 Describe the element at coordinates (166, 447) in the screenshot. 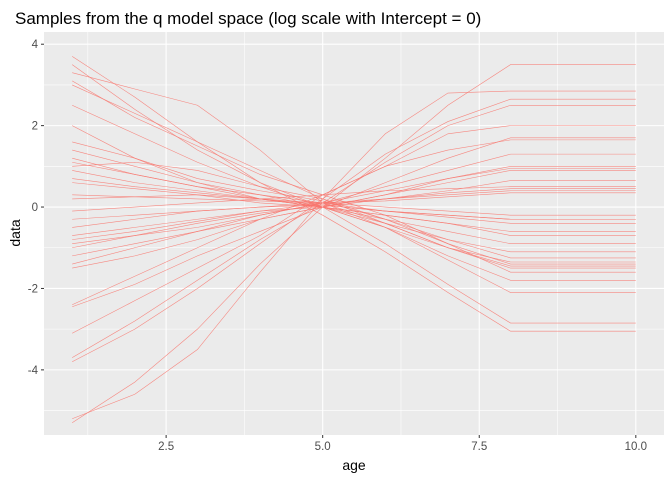

I see `x-tick-label: 2.5` at that location.